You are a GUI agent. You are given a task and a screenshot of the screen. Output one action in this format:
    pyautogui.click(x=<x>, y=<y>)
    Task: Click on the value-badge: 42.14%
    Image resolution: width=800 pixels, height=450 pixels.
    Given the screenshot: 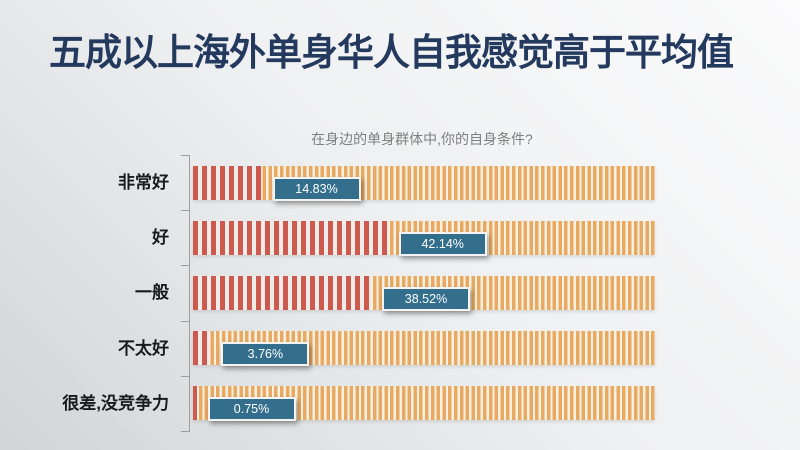 What is the action you would take?
    pyautogui.click(x=442, y=243)
    